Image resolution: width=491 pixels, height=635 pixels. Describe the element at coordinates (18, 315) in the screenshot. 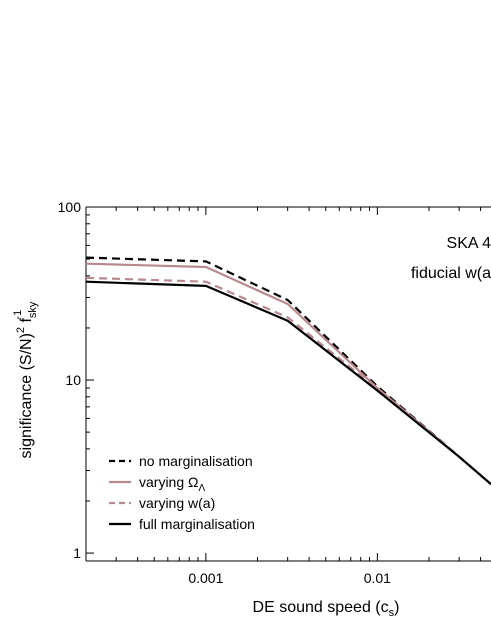

I see `y-axis-label-sup-minus-one: -1` at that location.